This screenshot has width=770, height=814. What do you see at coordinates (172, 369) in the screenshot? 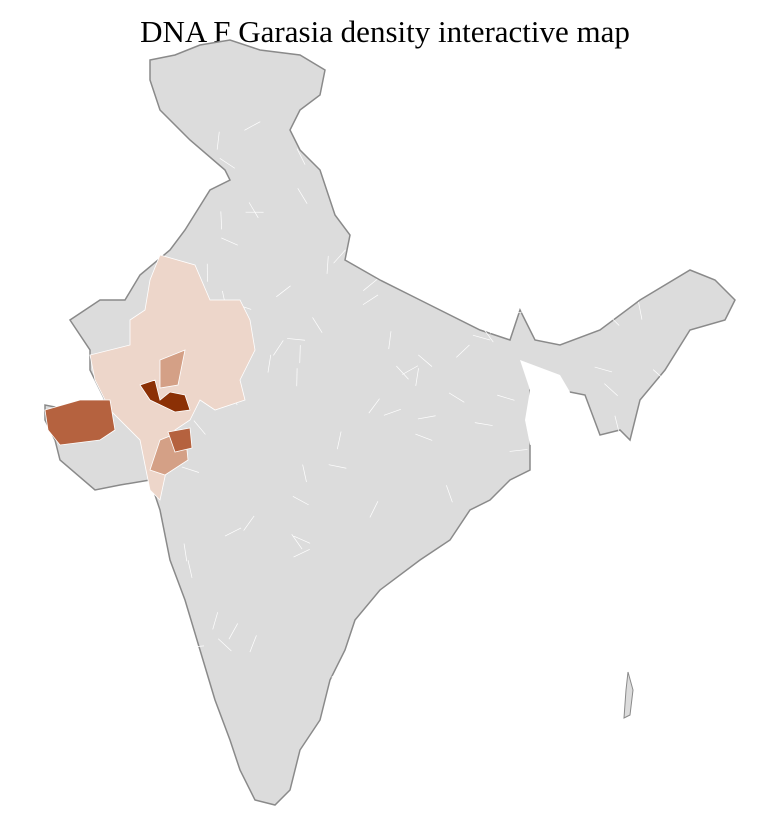
I see `region-medium-density-north` at bounding box center [172, 369].